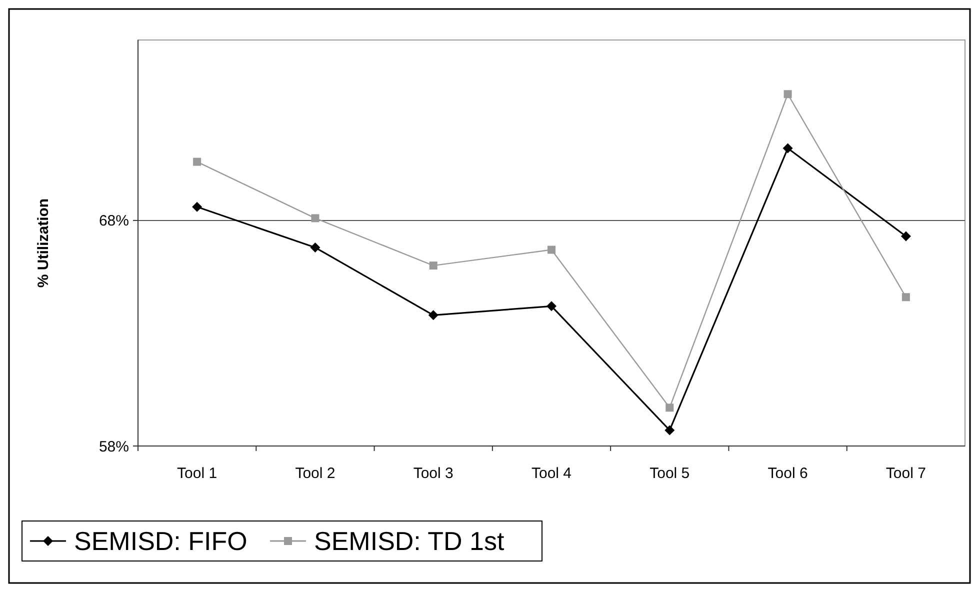  What do you see at coordinates (551, 473) in the screenshot?
I see `x-tick-label: Tool 4` at bounding box center [551, 473].